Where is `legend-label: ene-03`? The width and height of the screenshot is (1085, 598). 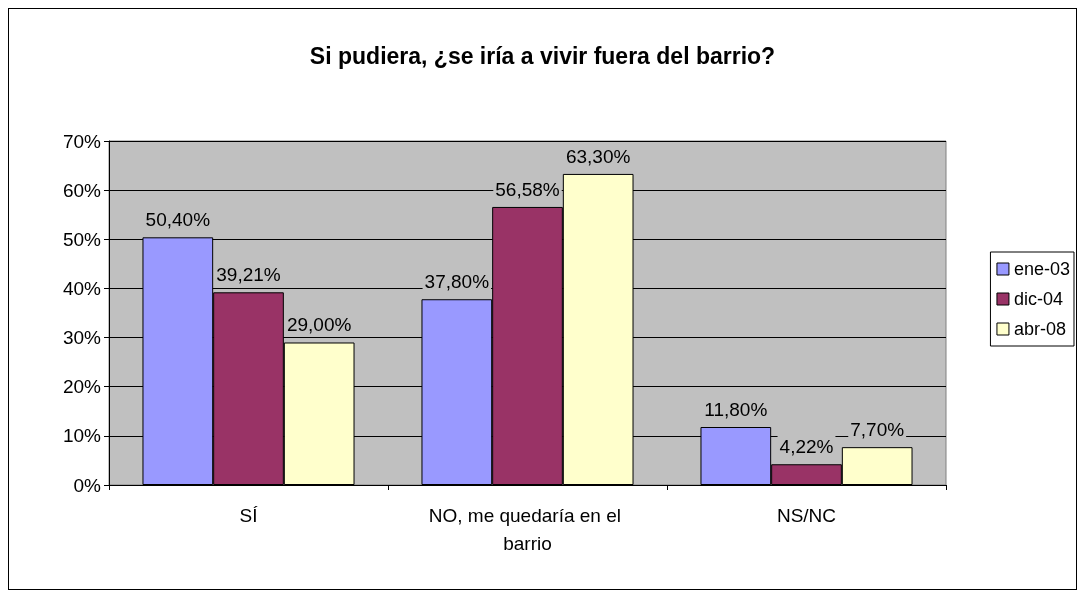
legend-label: ene-03 is located at coordinates (1042, 269).